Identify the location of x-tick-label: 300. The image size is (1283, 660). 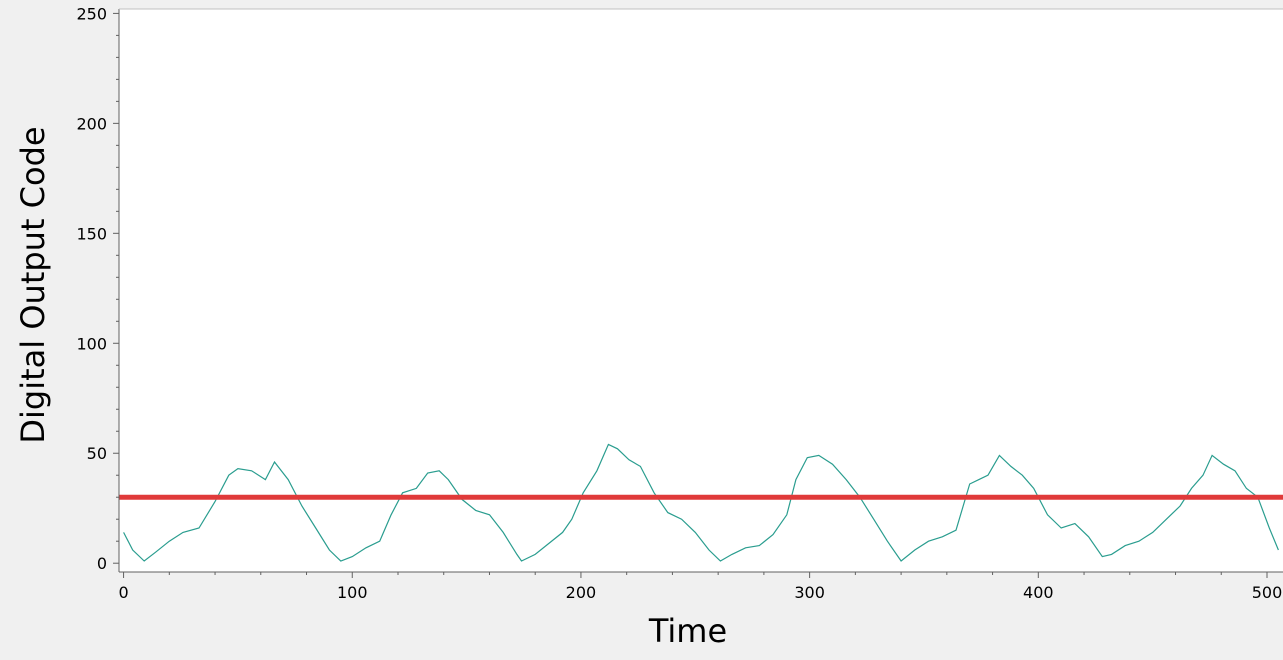
(809, 592).